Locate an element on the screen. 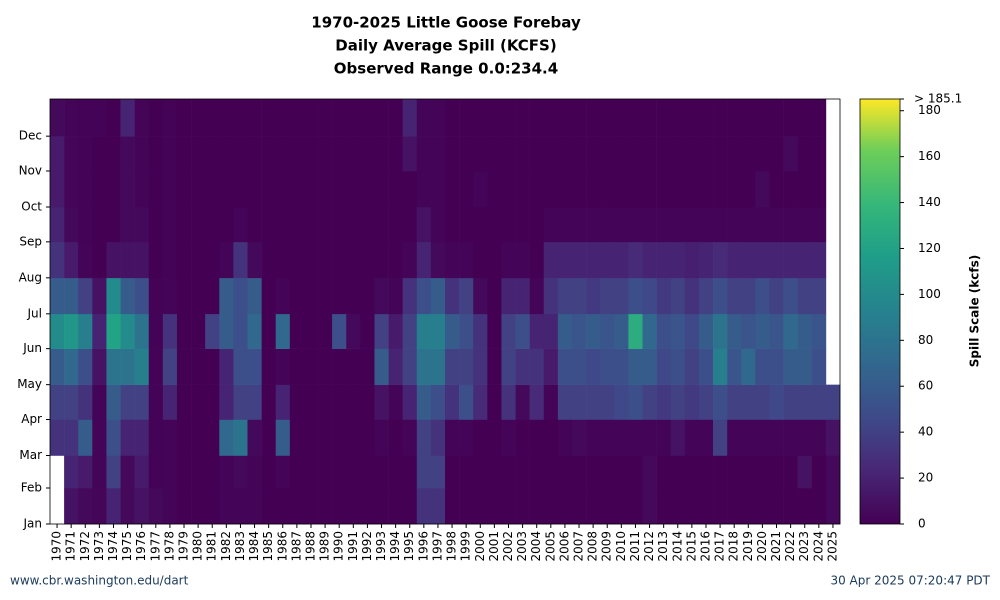  x-tick-label: 1997 is located at coordinates (437, 546).